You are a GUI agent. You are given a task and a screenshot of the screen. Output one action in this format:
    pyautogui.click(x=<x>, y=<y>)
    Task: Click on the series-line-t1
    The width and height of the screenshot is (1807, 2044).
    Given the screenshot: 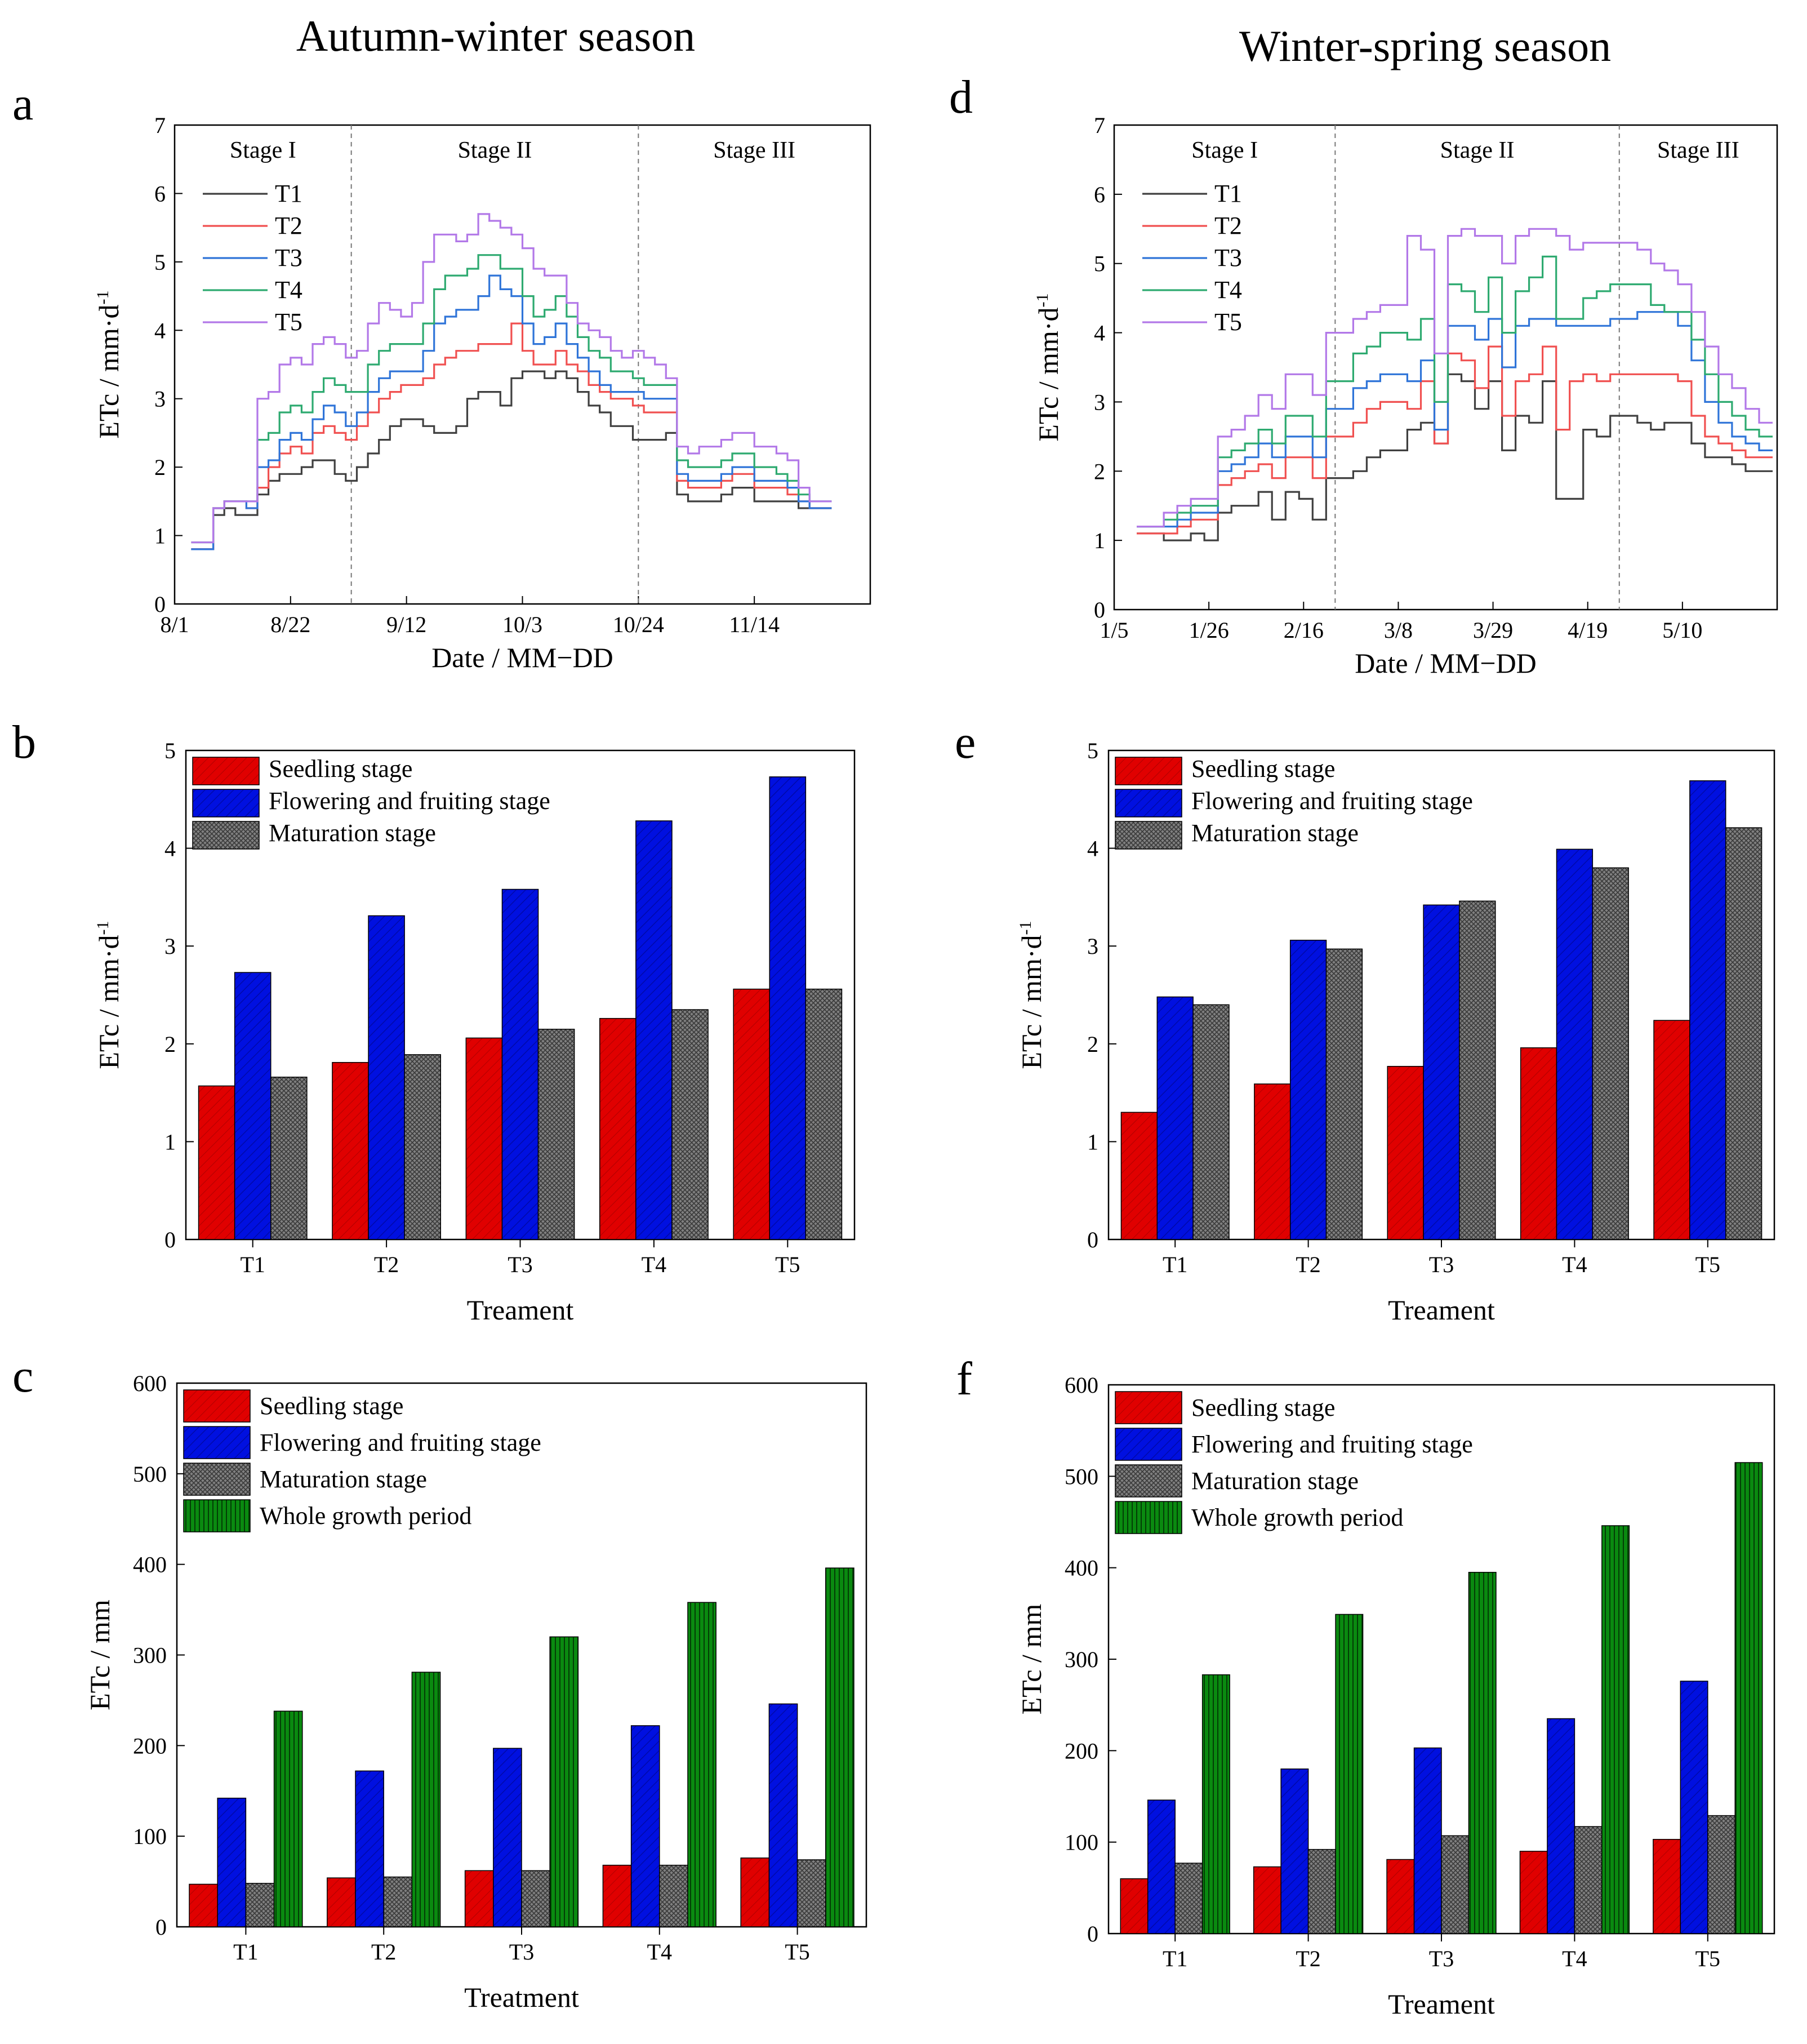 What is the action you would take?
    pyautogui.click(x=511, y=460)
    